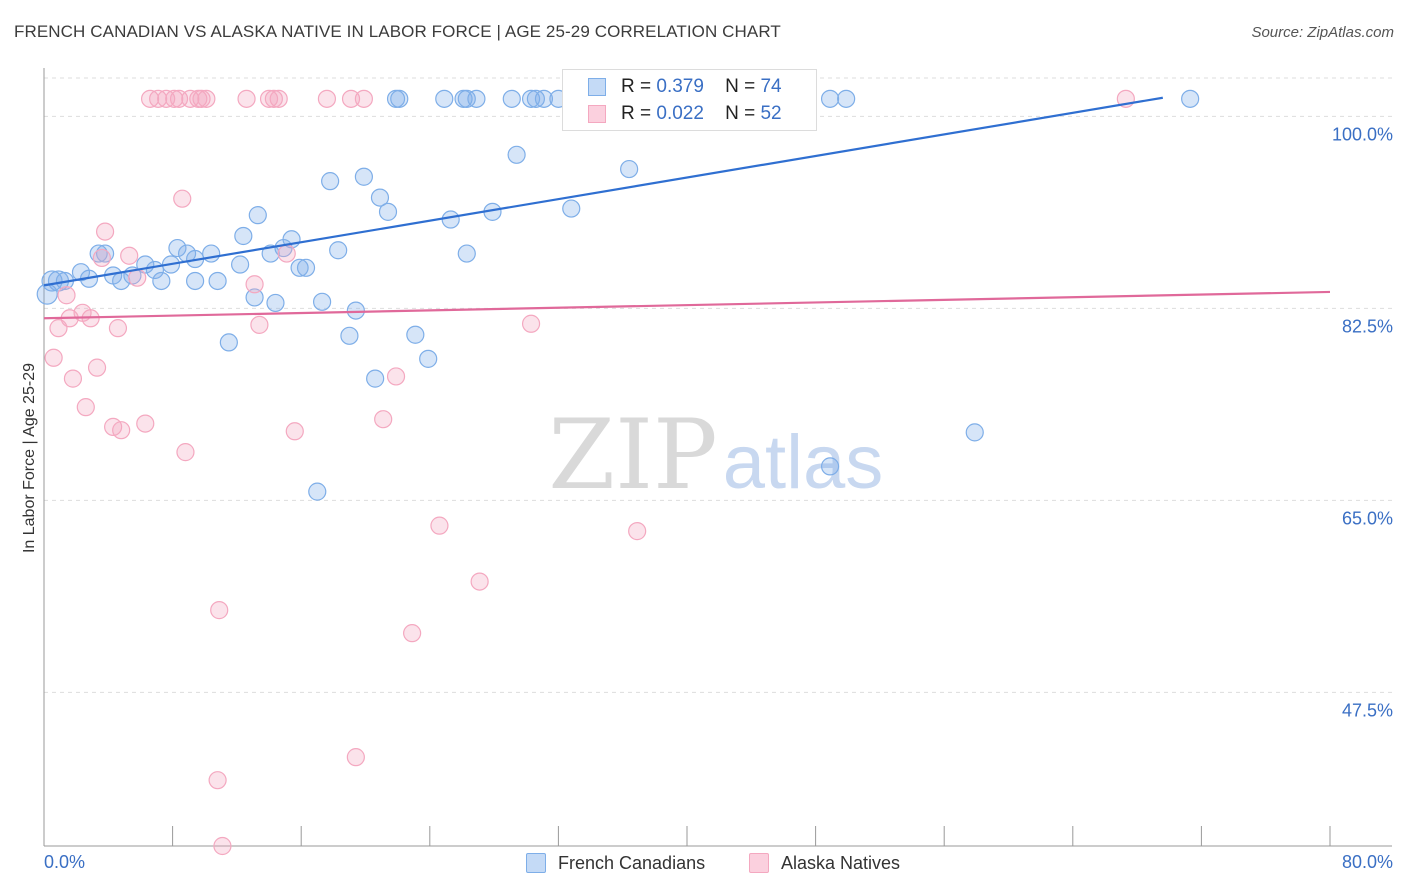 The height and width of the screenshot is (892, 1406). I want to click on y-tick-label: 47.5%, so click(1367, 710).